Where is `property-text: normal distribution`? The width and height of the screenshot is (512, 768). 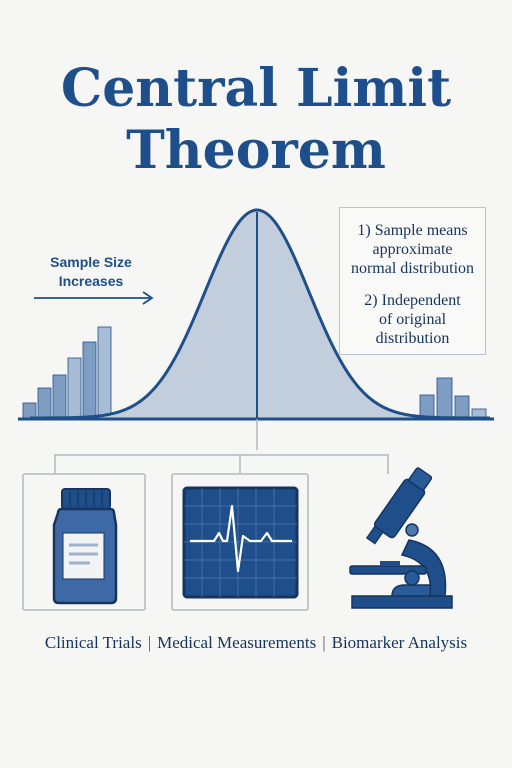 property-text: normal distribution is located at coordinates (412, 268).